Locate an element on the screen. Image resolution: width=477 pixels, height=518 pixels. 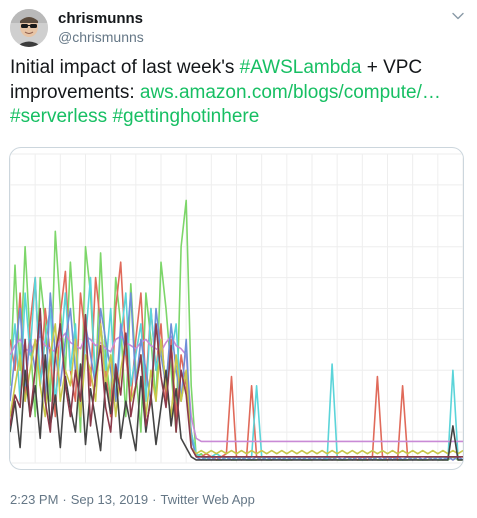
tweet-text-part: Initial impact of last week's is located at coordinates (125, 67).